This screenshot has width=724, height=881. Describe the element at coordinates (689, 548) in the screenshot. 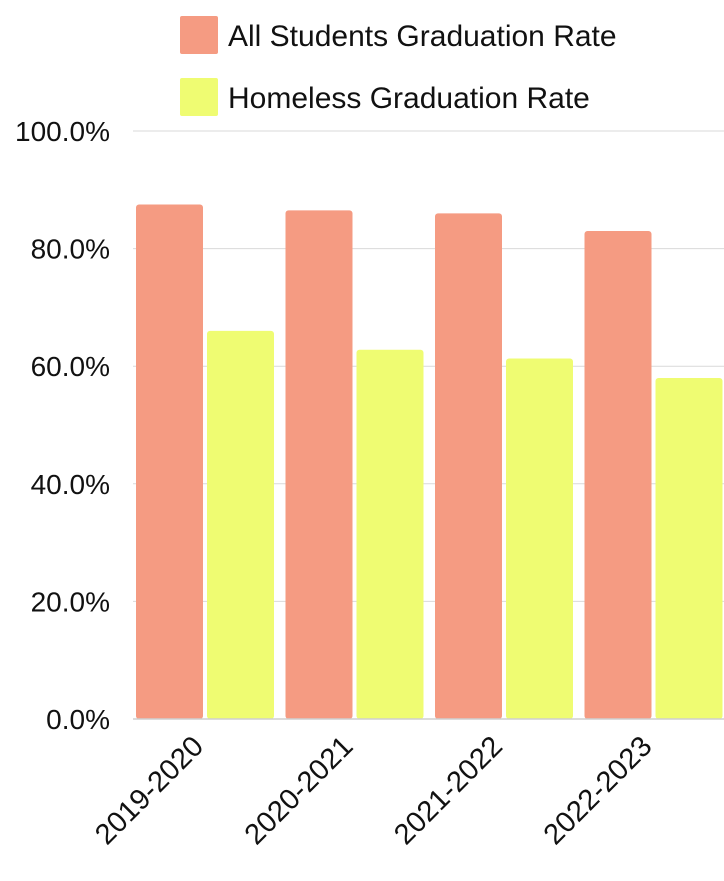

I see `bar-homeless-2022-2023` at that location.